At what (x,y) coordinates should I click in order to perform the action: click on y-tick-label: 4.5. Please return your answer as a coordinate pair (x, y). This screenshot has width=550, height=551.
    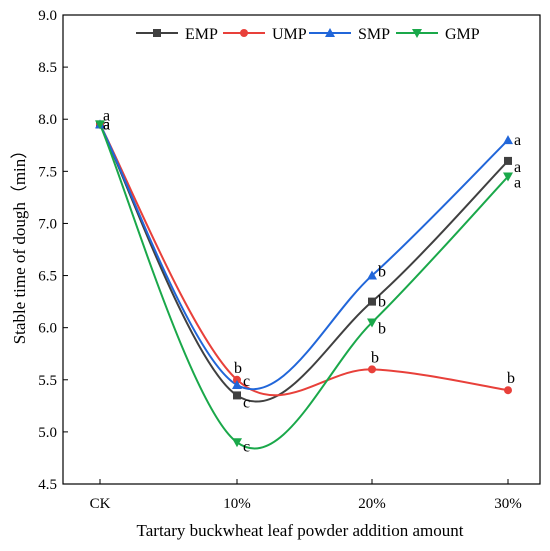
    Looking at the image, I should click on (47, 485).